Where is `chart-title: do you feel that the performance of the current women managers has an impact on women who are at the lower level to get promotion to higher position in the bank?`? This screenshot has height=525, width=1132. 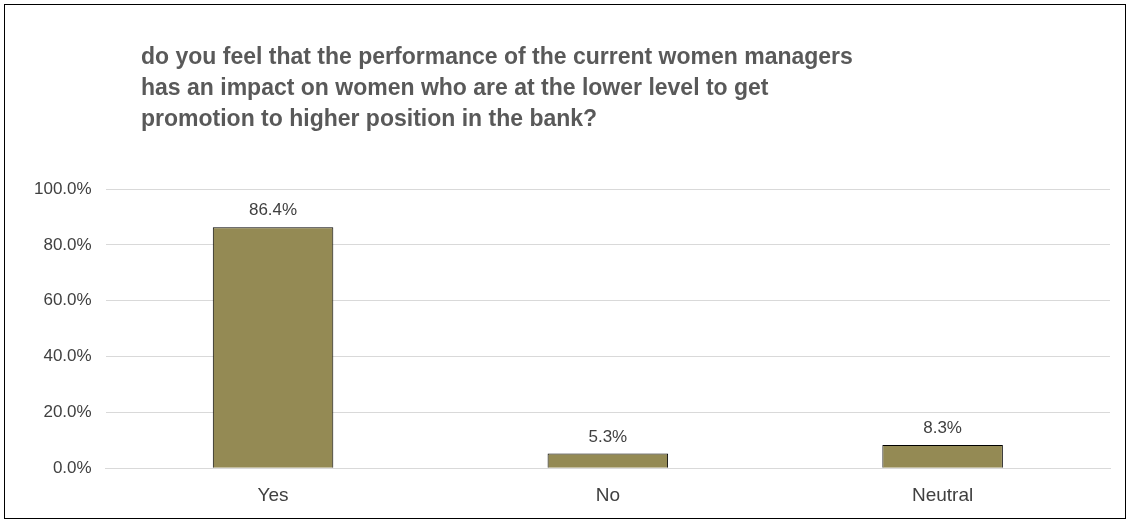 chart-title: do you feel that the performance of the current women managers has an impact on women who are at the lower level to get promotion to higher position in the bank? is located at coordinates (497, 87).